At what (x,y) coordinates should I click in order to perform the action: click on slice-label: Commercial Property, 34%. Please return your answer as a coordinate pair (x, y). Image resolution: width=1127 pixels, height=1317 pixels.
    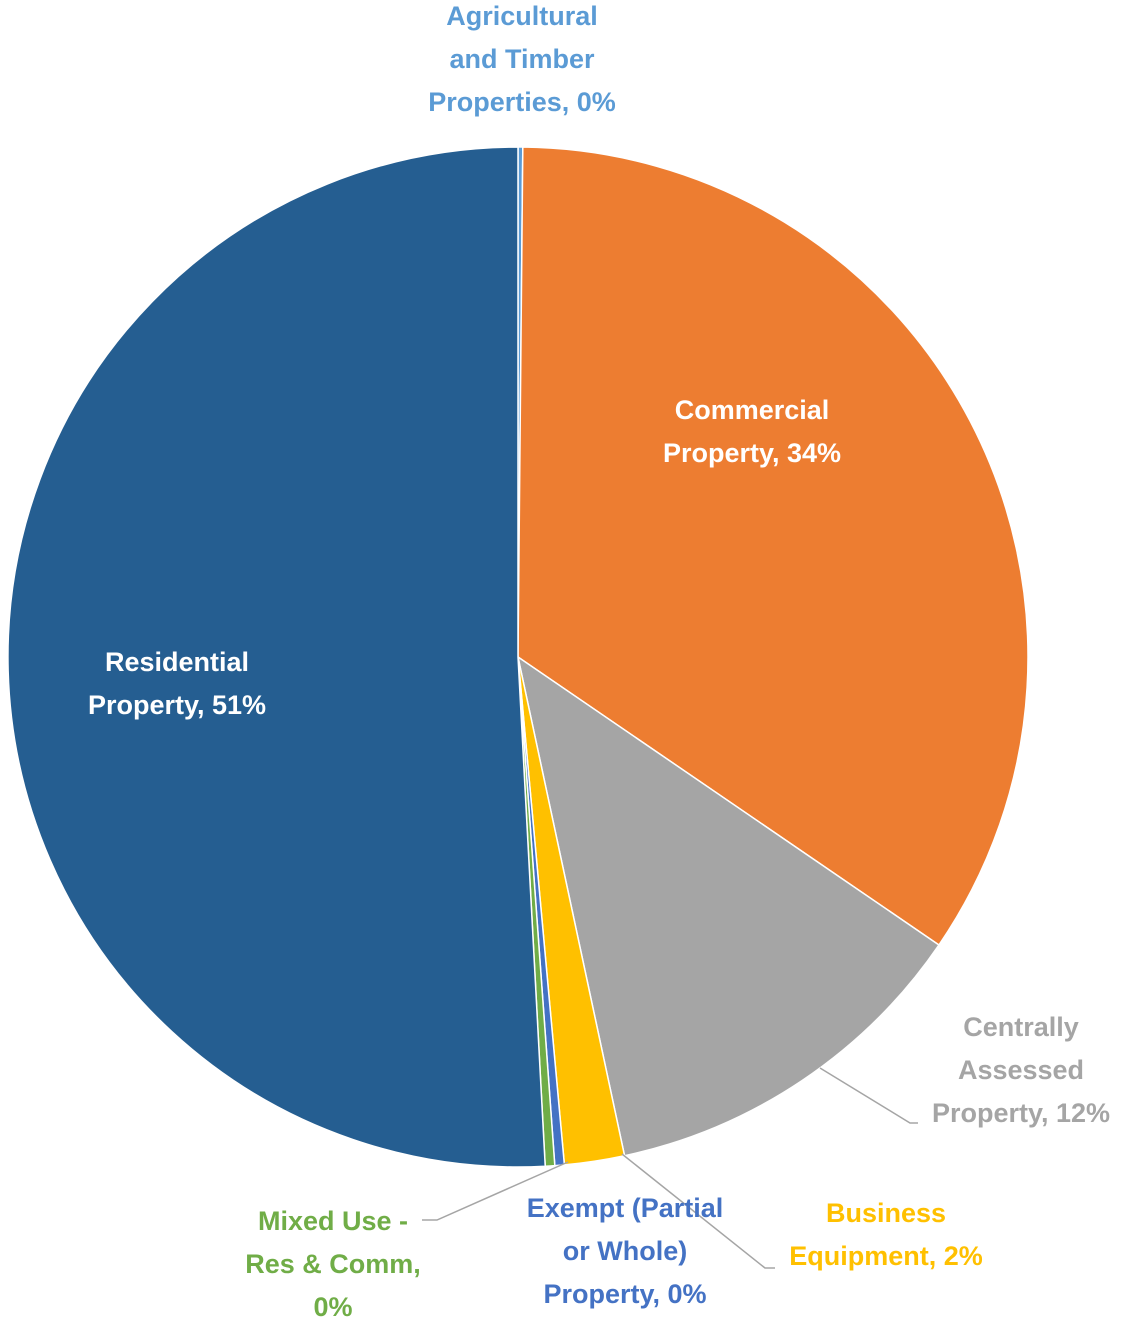
    Looking at the image, I should click on (752, 431).